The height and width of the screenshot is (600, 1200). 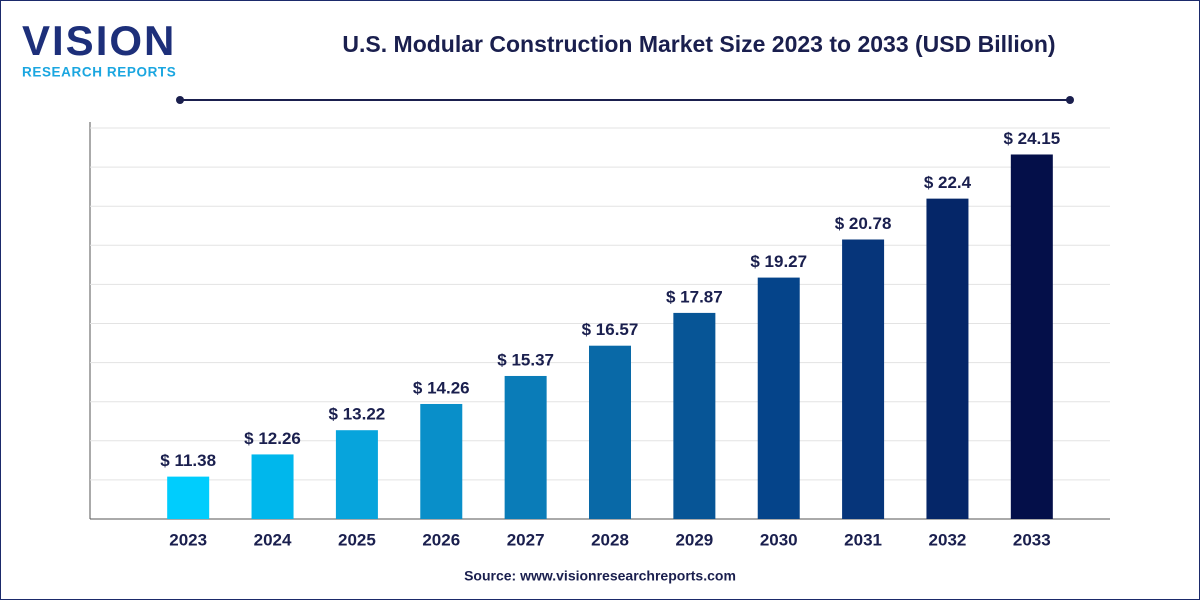 What do you see at coordinates (272, 438) in the screenshot?
I see `value-label: $ 12.26` at bounding box center [272, 438].